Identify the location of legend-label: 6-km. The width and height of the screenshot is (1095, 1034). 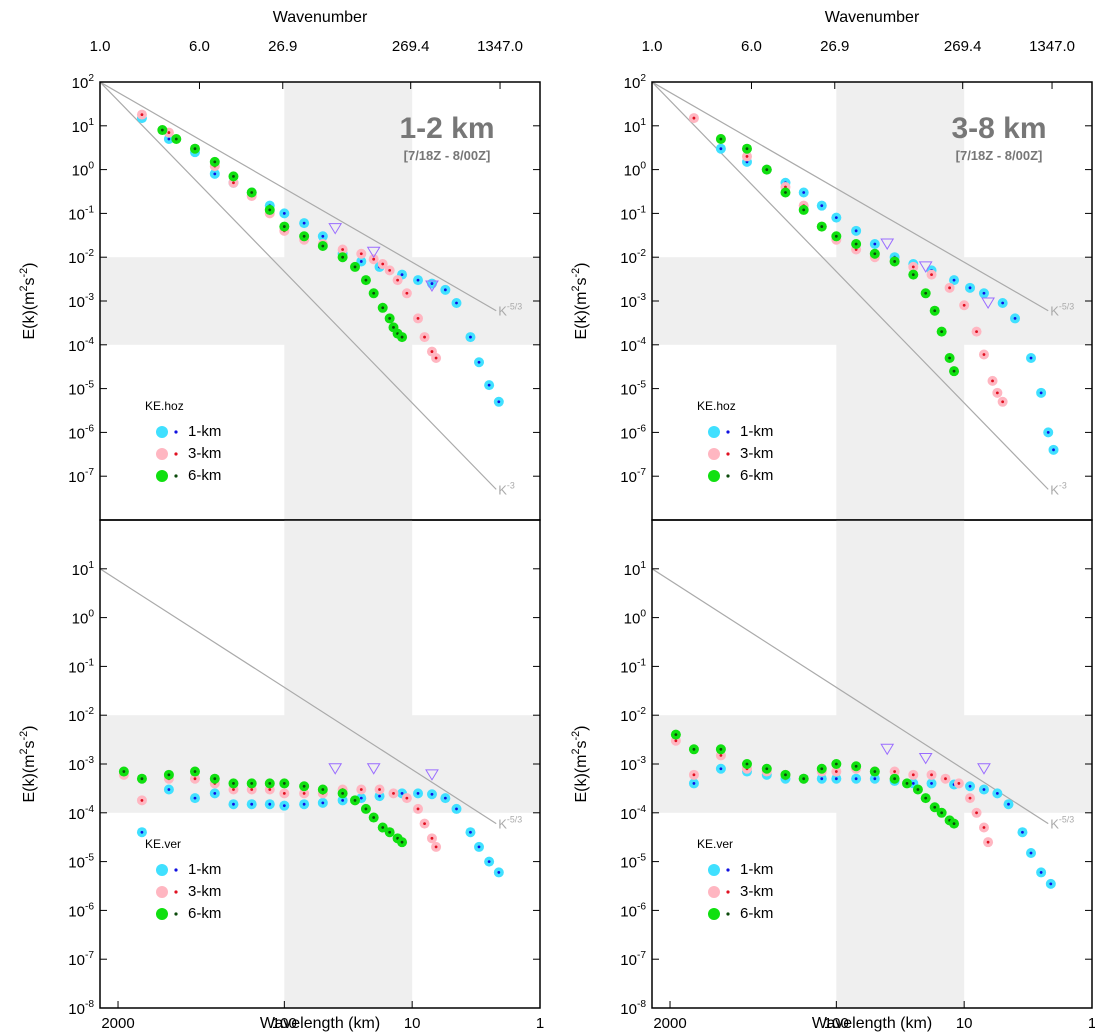
(756, 913).